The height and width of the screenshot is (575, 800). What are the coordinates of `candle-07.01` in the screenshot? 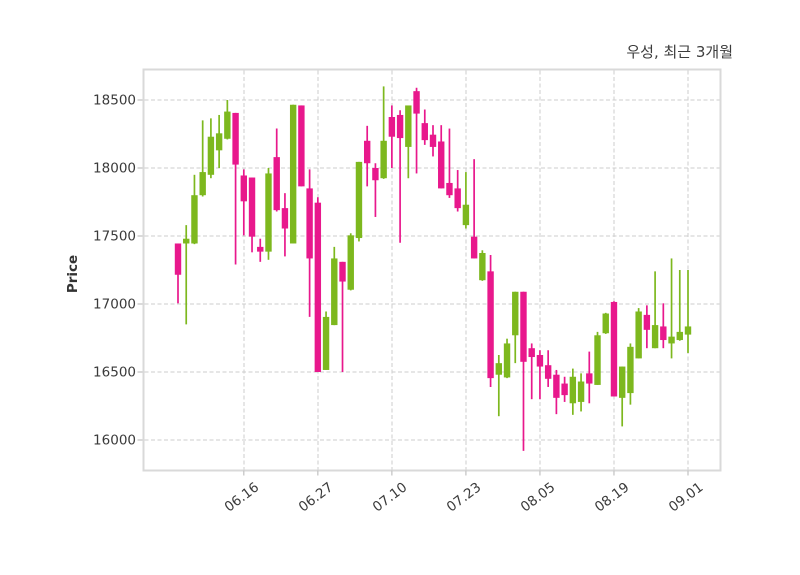 It's located at (334, 286).